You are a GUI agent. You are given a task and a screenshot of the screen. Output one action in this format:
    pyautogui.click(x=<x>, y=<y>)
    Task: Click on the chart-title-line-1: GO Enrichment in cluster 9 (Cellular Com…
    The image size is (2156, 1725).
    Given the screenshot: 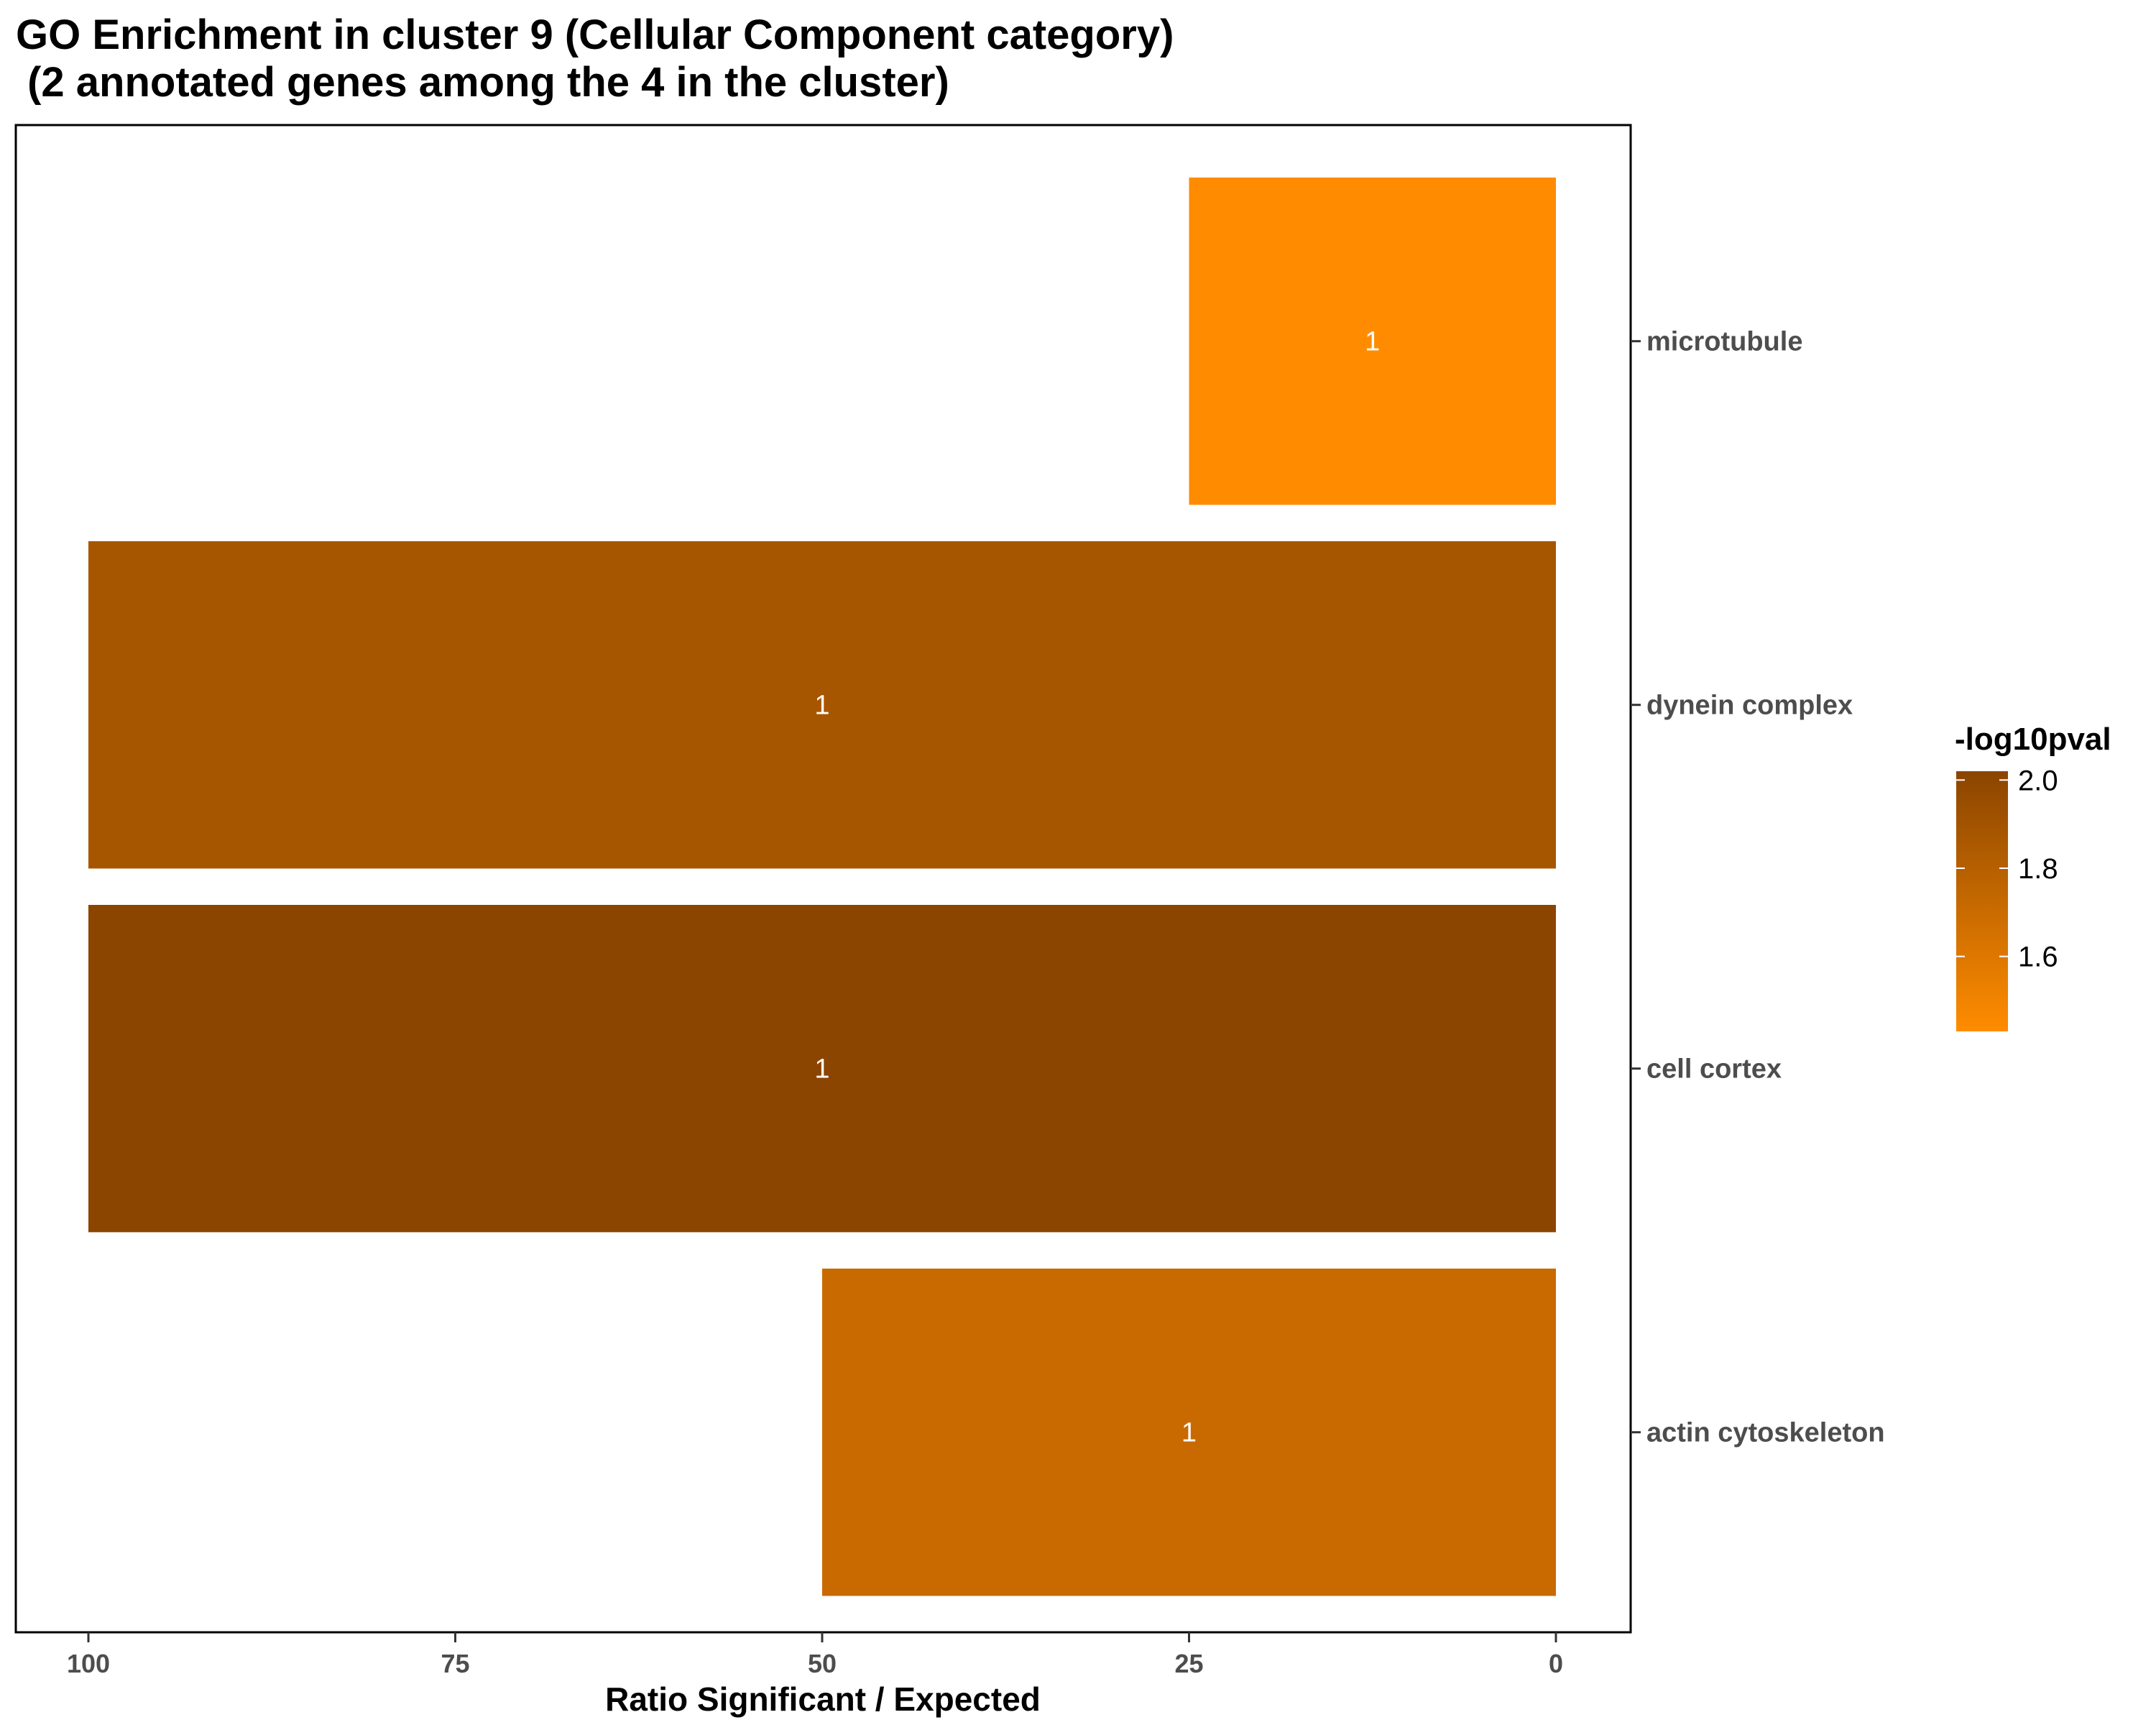 What is the action you would take?
    pyautogui.click(x=595, y=35)
    